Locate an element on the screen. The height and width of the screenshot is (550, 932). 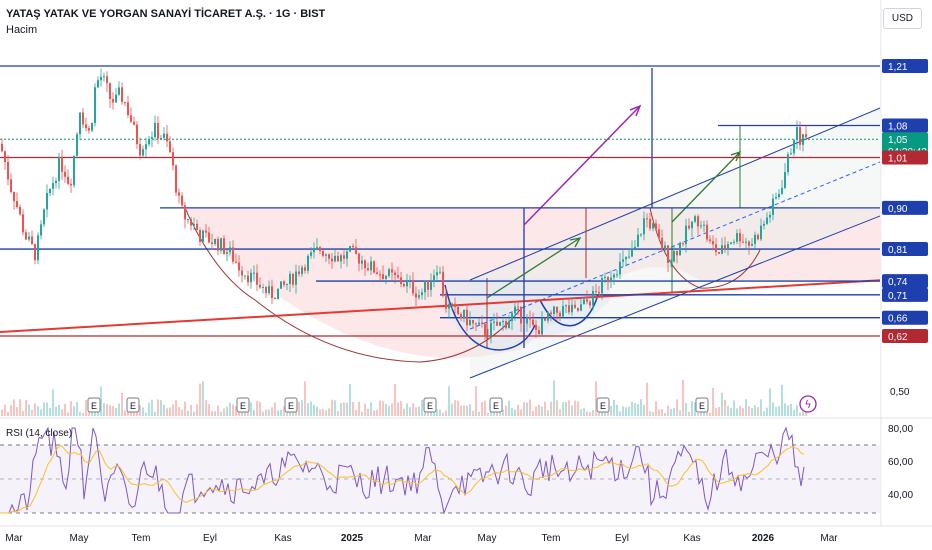
level-label: 0,62 is located at coordinates (898, 337).